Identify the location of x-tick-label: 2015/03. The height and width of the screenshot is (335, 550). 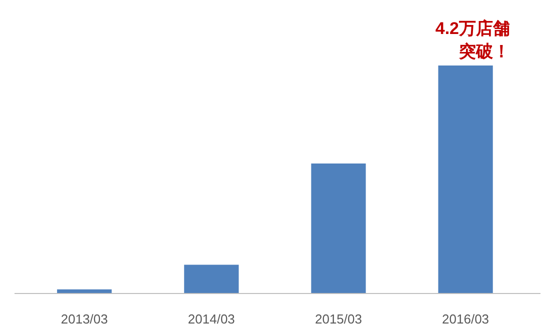
(338, 319).